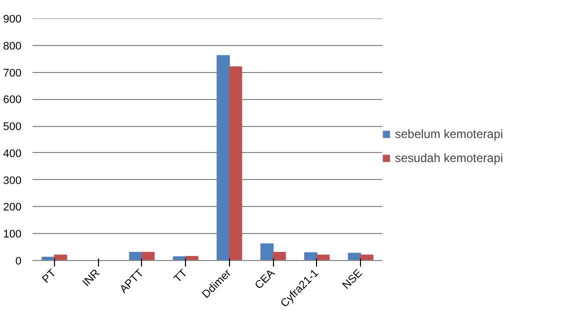 The width and height of the screenshot is (573, 335). What do you see at coordinates (12, 46) in the screenshot?
I see `y-tick-label: 800` at bounding box center [12, 46].